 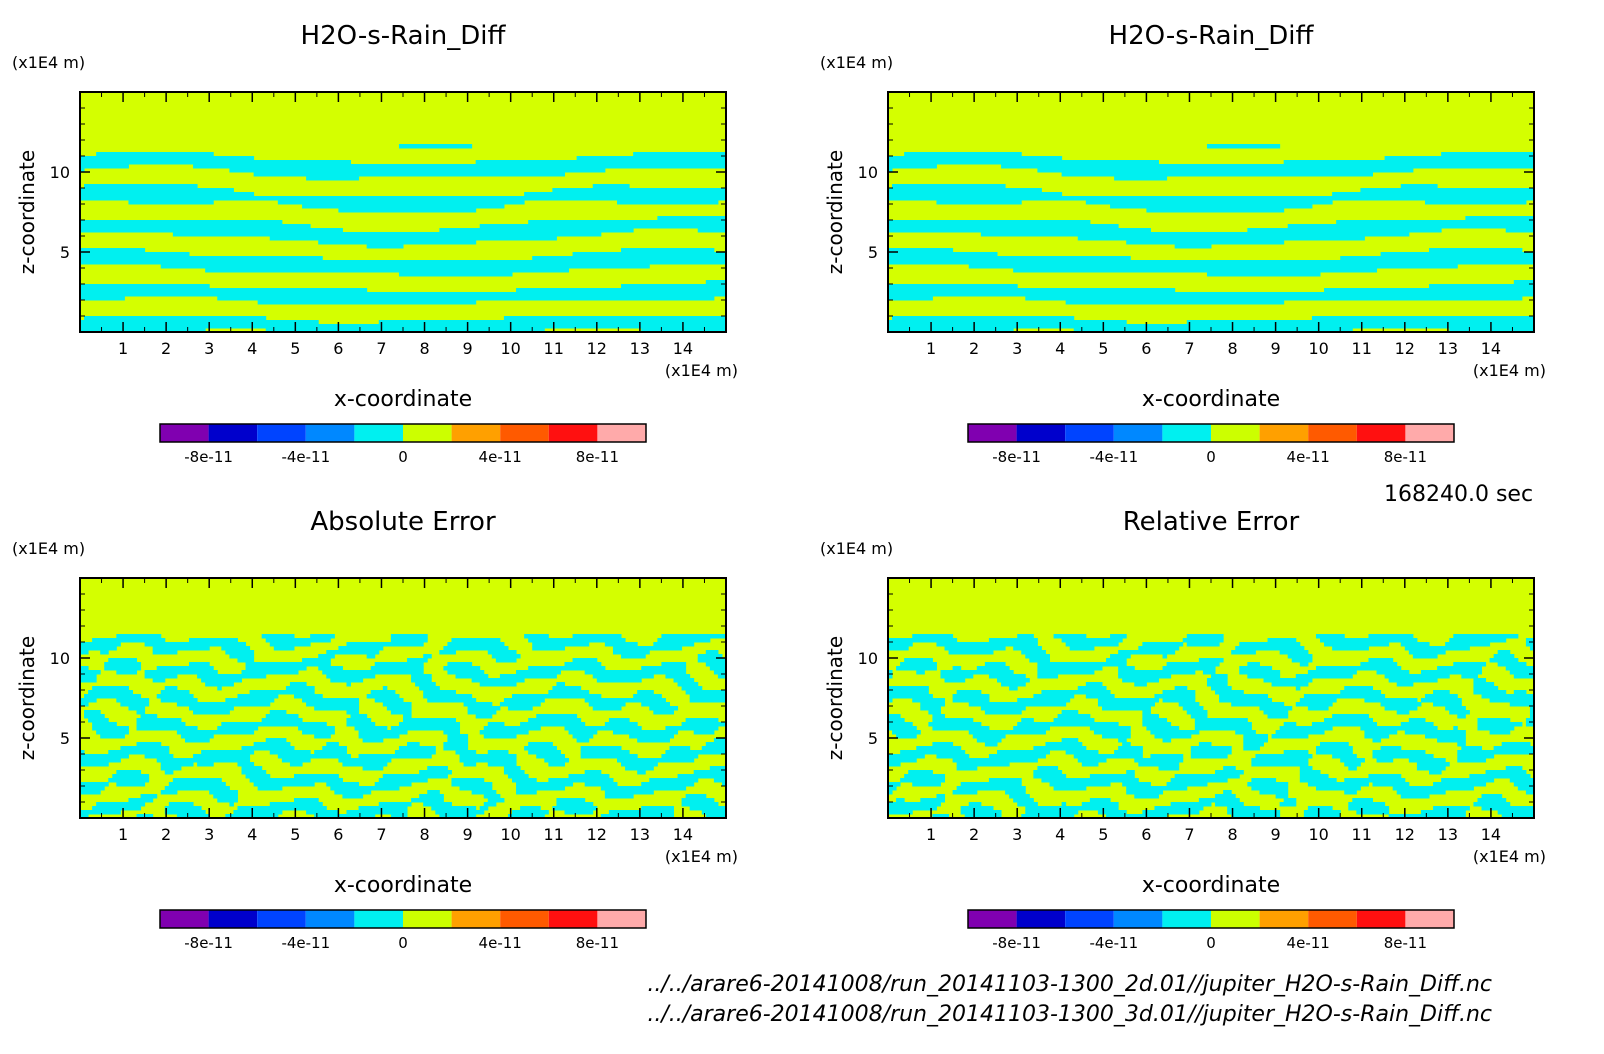 What do you see at coordinates (510, 834) in the screenshot?
I see `x-tick-label: 10` at bounding box center [510, 834].